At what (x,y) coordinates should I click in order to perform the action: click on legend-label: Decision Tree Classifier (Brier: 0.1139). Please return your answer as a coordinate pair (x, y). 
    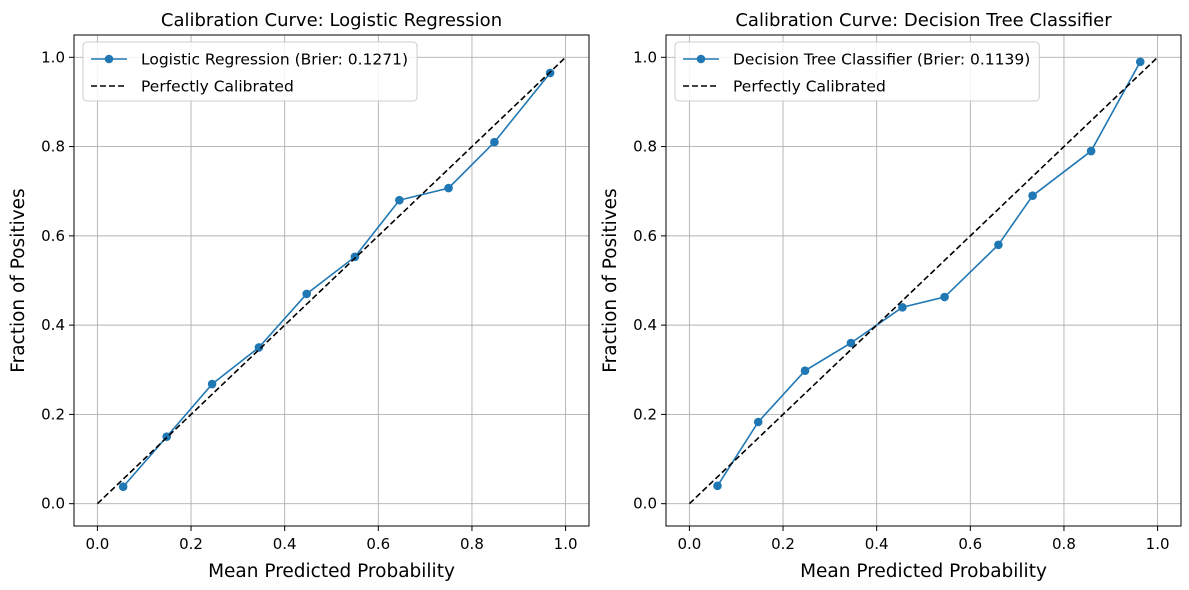
    Looking at the image, I should click on (881, 60).